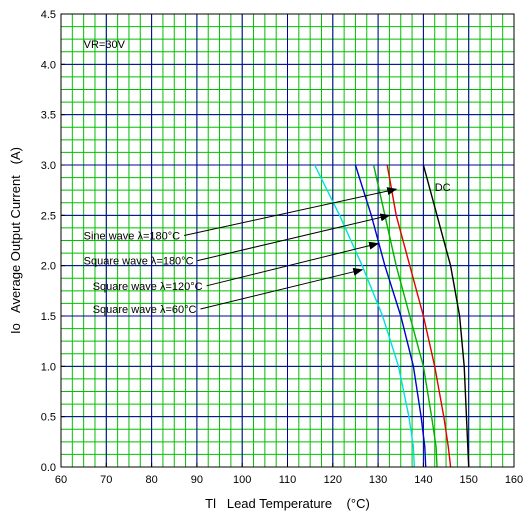 The height and width of the screenshot is (520, 524). I want to click on y-tick-label: 2.0, so click(48, 267).